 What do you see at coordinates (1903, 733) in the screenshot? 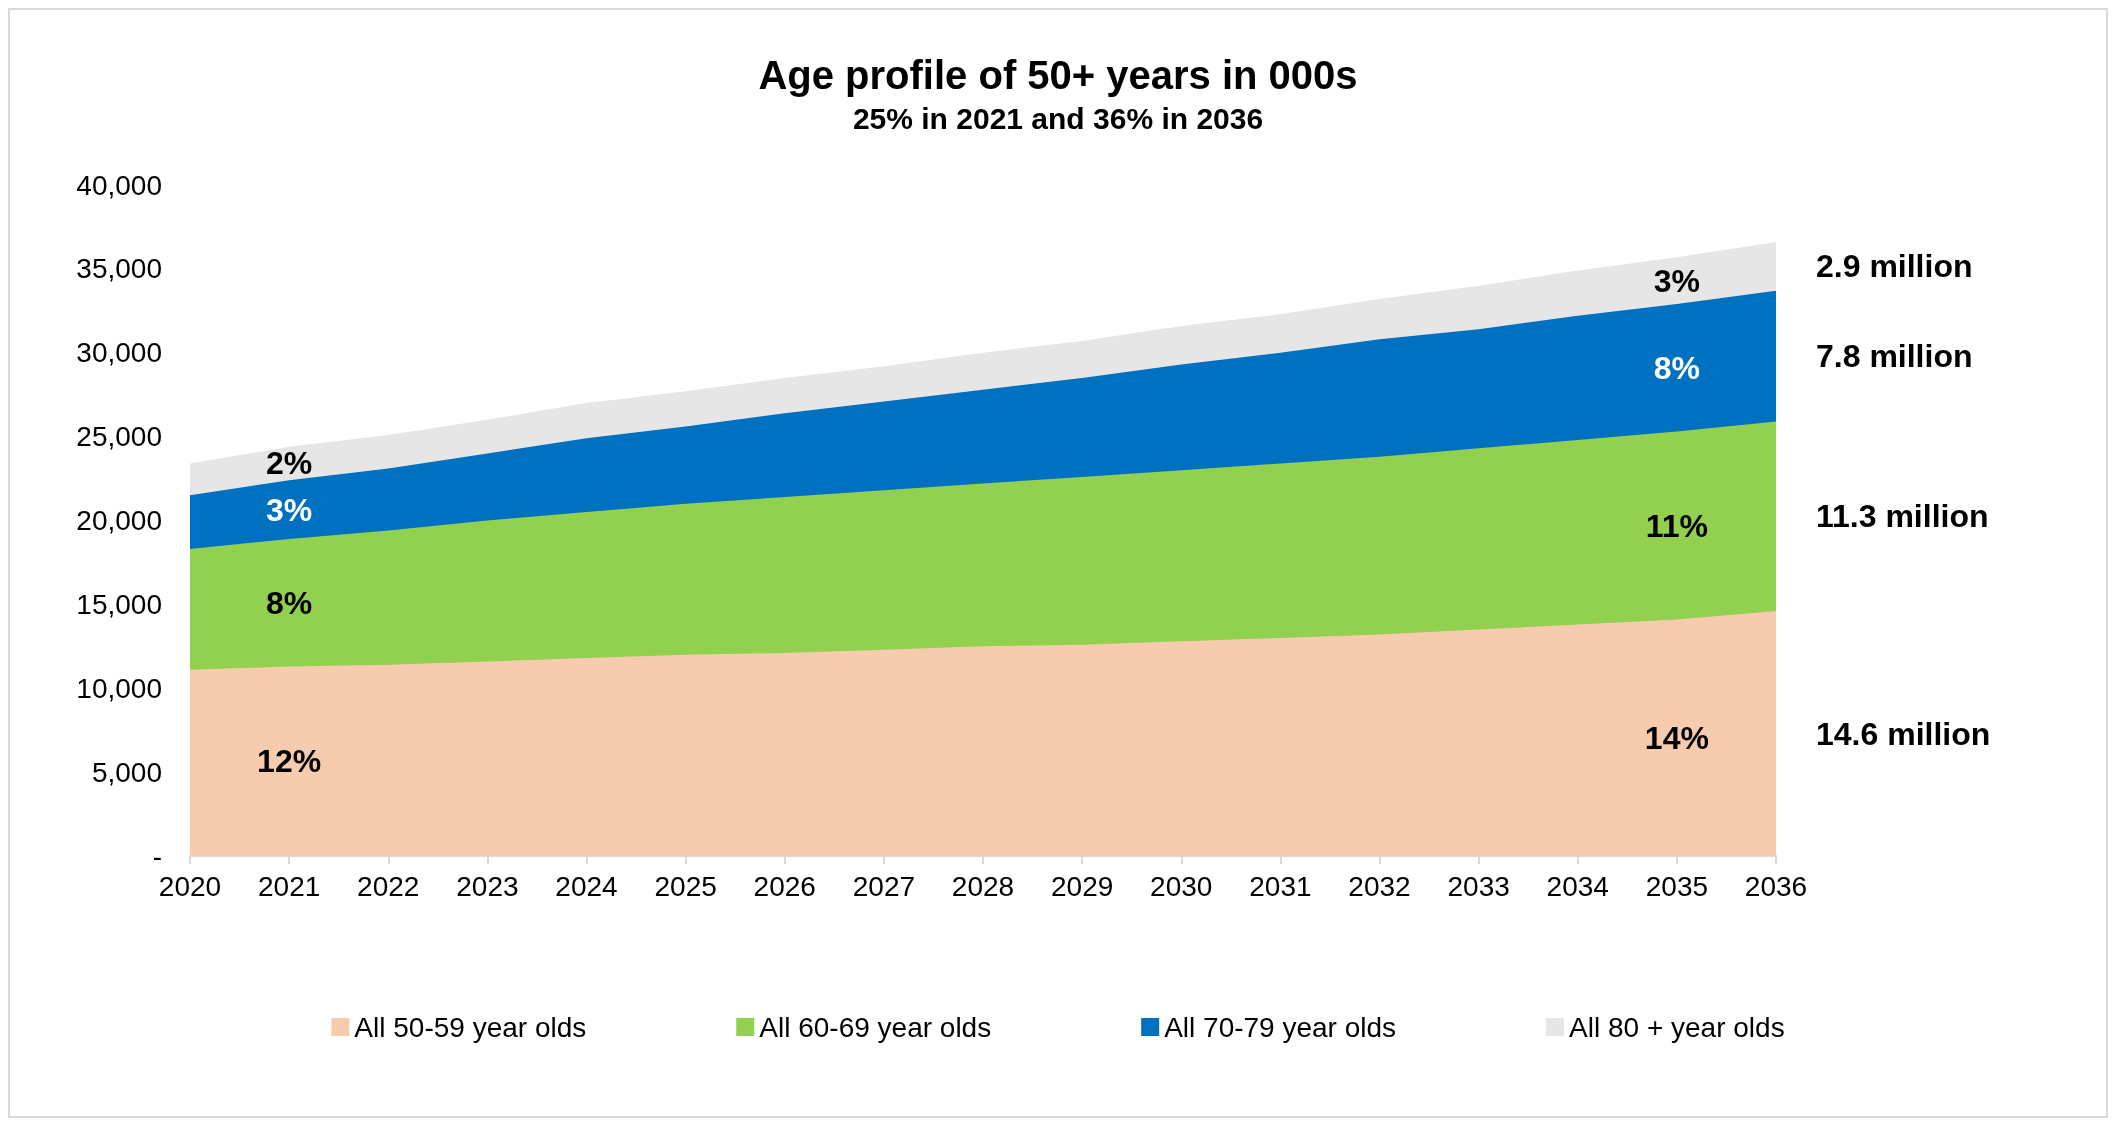
I see `text: 14.6 million` at bounding box center [1903, 733].